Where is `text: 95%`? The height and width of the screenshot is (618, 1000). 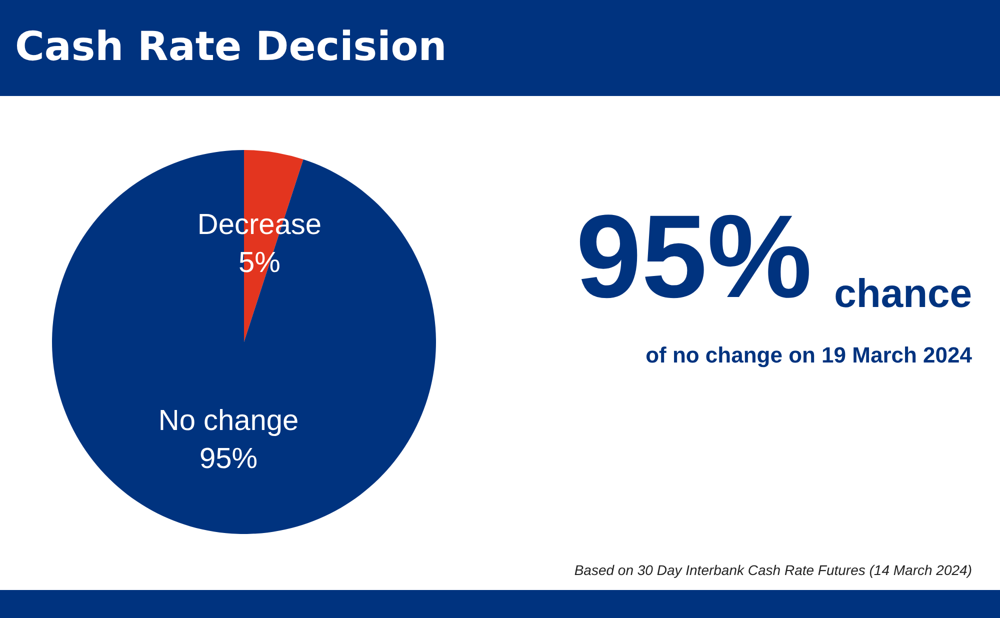 text: 95% is located at coordinates (694, 257).